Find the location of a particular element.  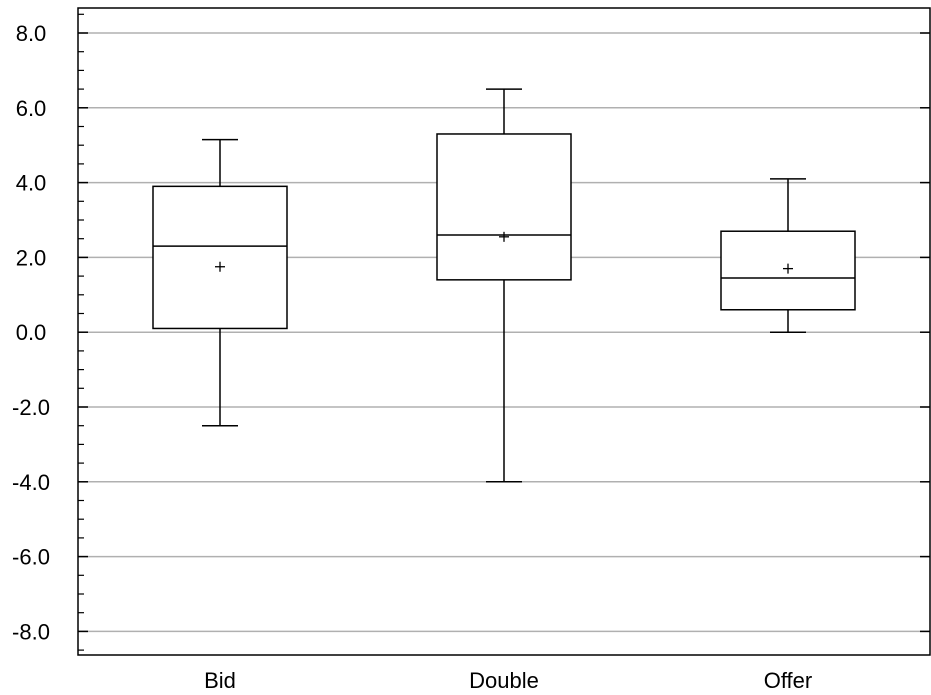

y-tick-label: -2.0 is located at coordinates (31, 407).